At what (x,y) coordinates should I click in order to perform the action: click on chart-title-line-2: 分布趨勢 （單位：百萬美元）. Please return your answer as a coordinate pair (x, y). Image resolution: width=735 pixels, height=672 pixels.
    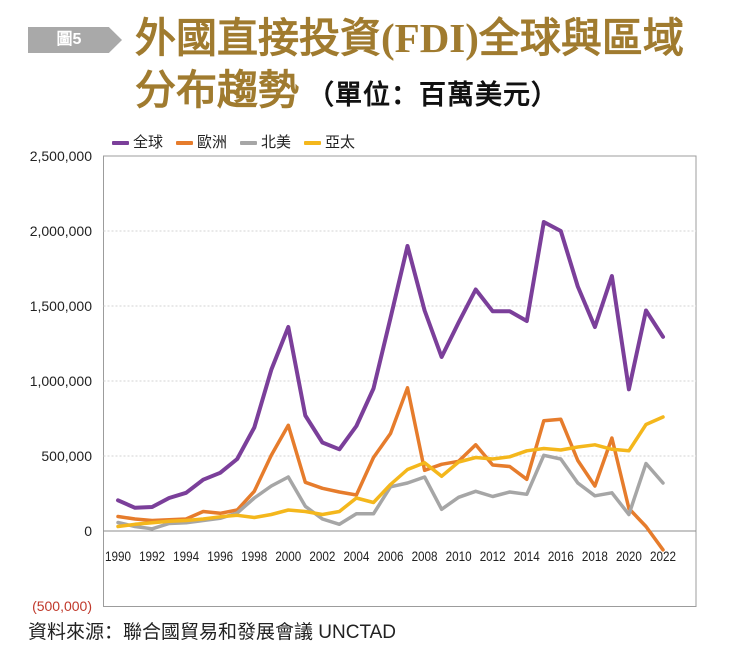
    Looking at the image, I should click on (409, 92).